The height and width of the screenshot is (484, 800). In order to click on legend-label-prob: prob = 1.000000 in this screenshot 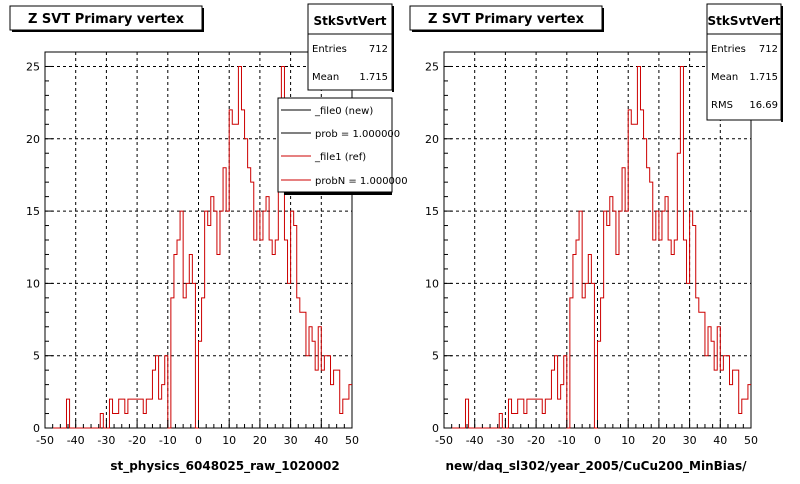, I will do `click(357, 134)`.